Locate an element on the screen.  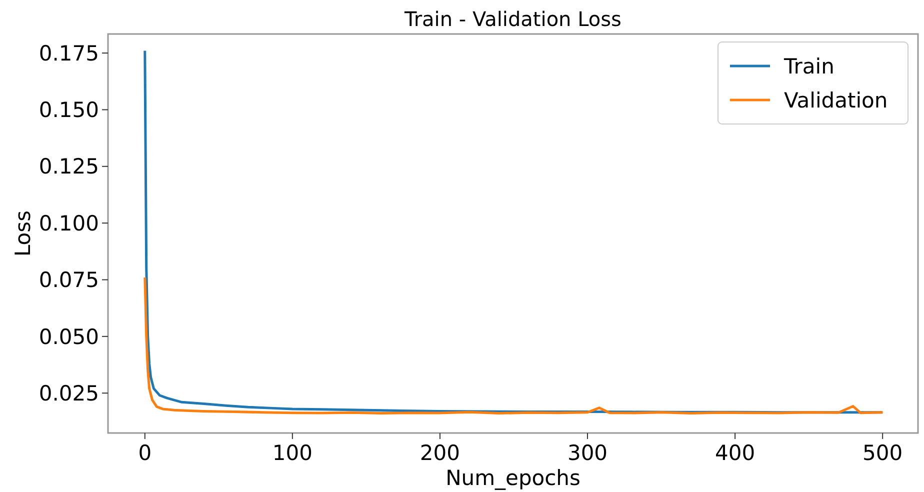
chart-title: Train - Validation Loss is located at coordinates (513, 19).